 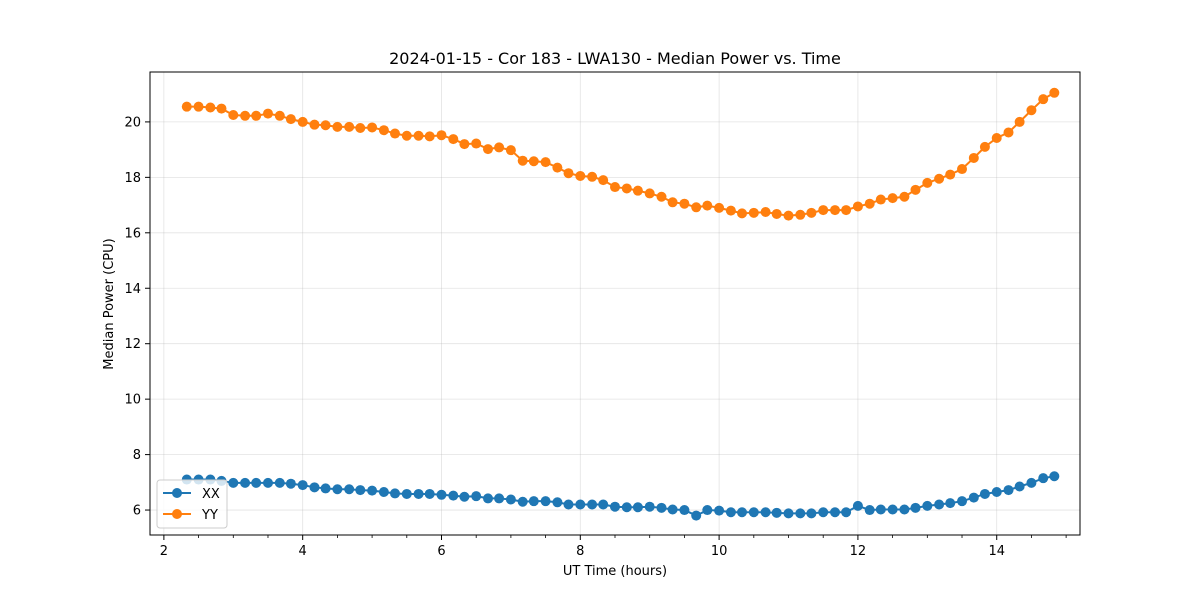 I want to click on y-tick-label: 6, so click(x=137, y=511).